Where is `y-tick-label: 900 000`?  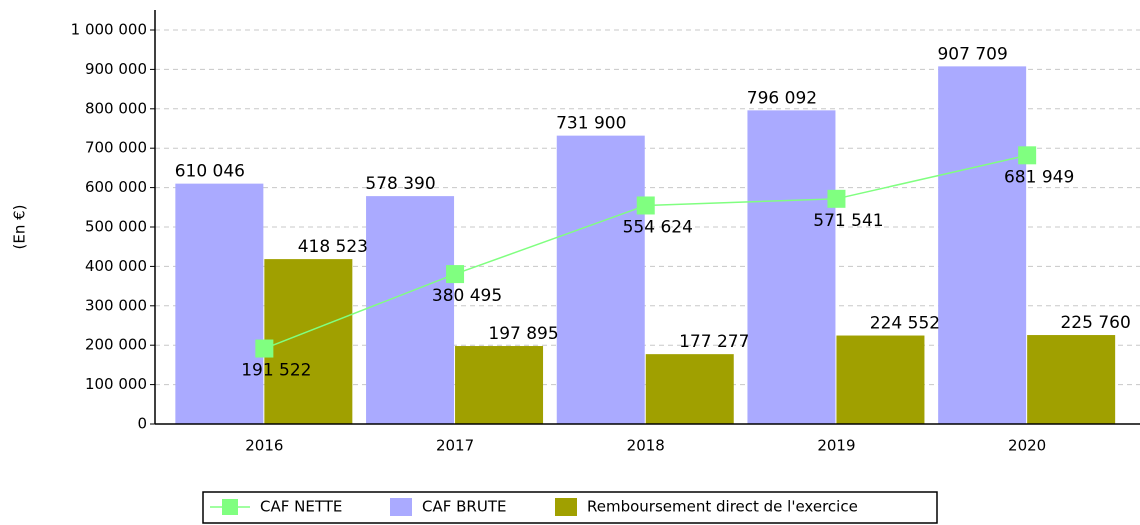 y-tick-label: 900 000 is located at coordinates (116, 69).